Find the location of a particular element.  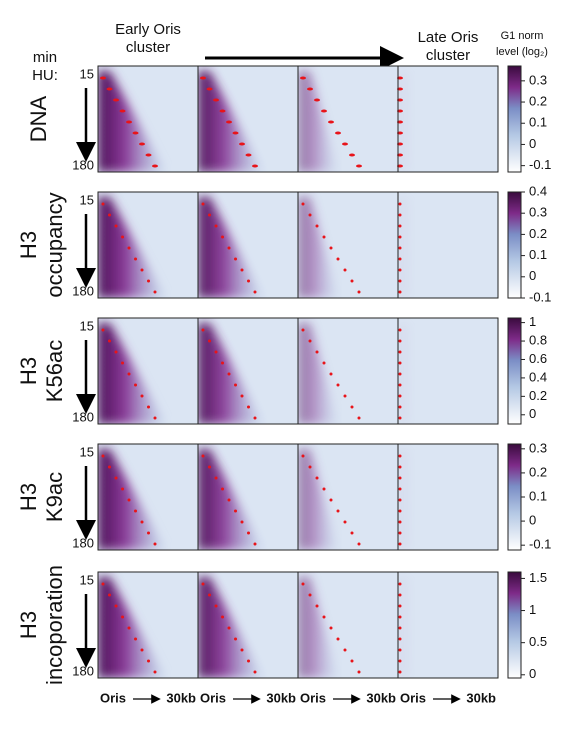

min-label: min is located at coordinates (45, 57).